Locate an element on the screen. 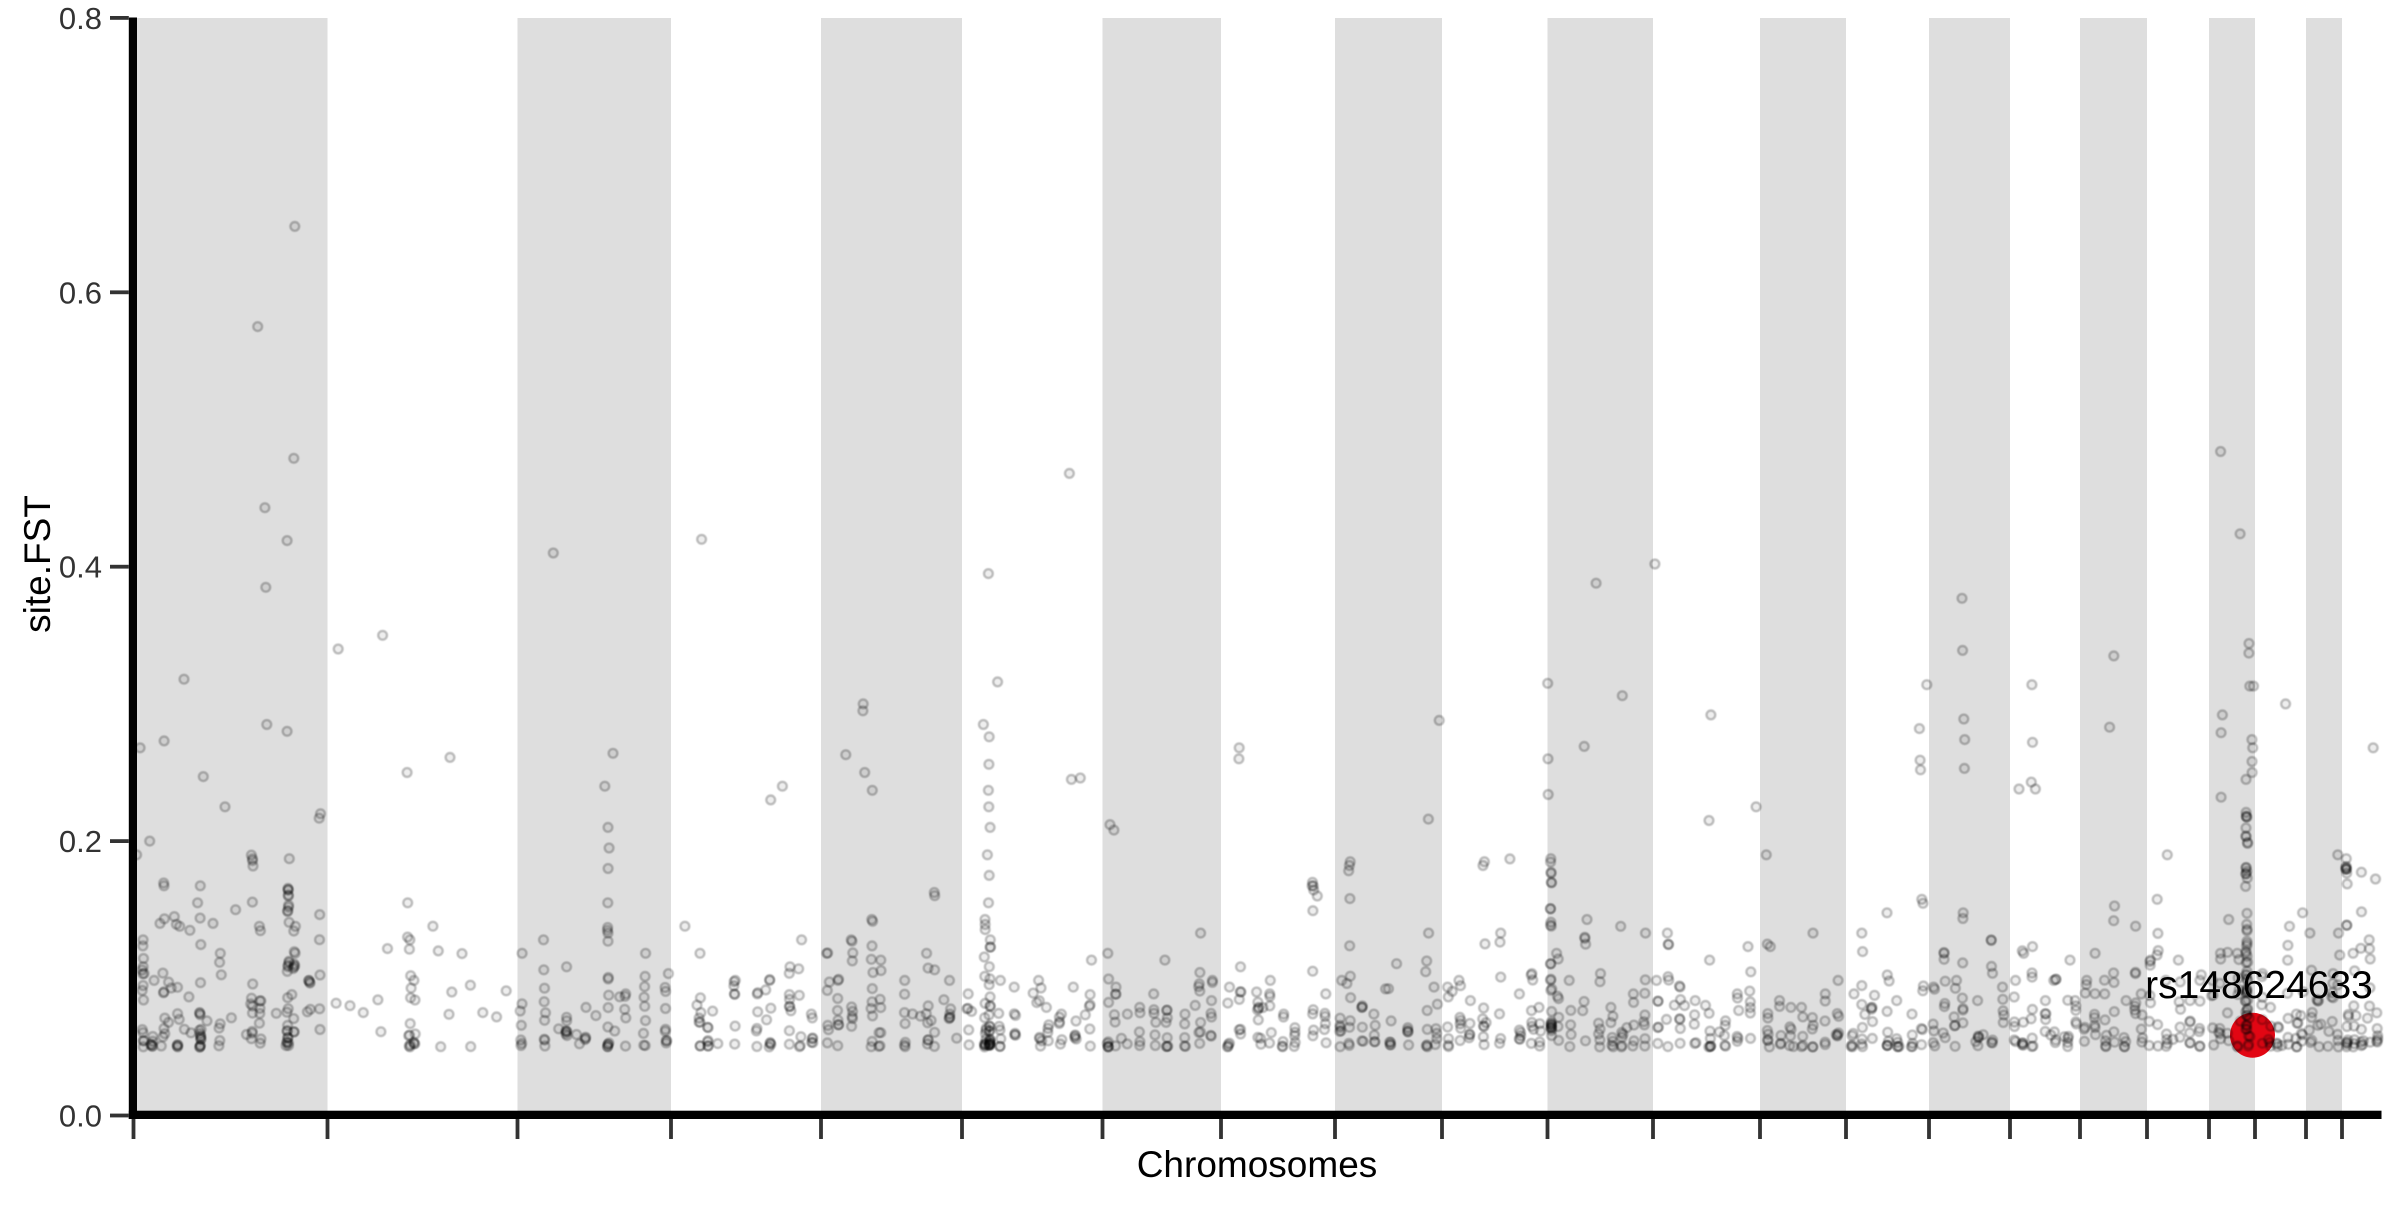 This screenshot has width=2400, height=1205. svg-text: Chromosomes is located at coordinates (1257, 1164).